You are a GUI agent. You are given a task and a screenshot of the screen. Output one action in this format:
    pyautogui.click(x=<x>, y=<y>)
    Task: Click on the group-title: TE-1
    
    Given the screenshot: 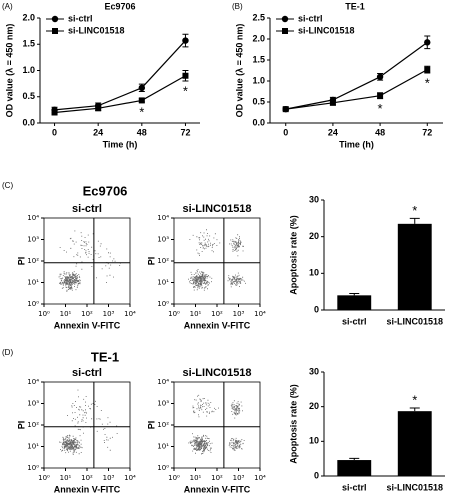 What is the action you would take?
    pyautogui.click(x=105, y=356)
    